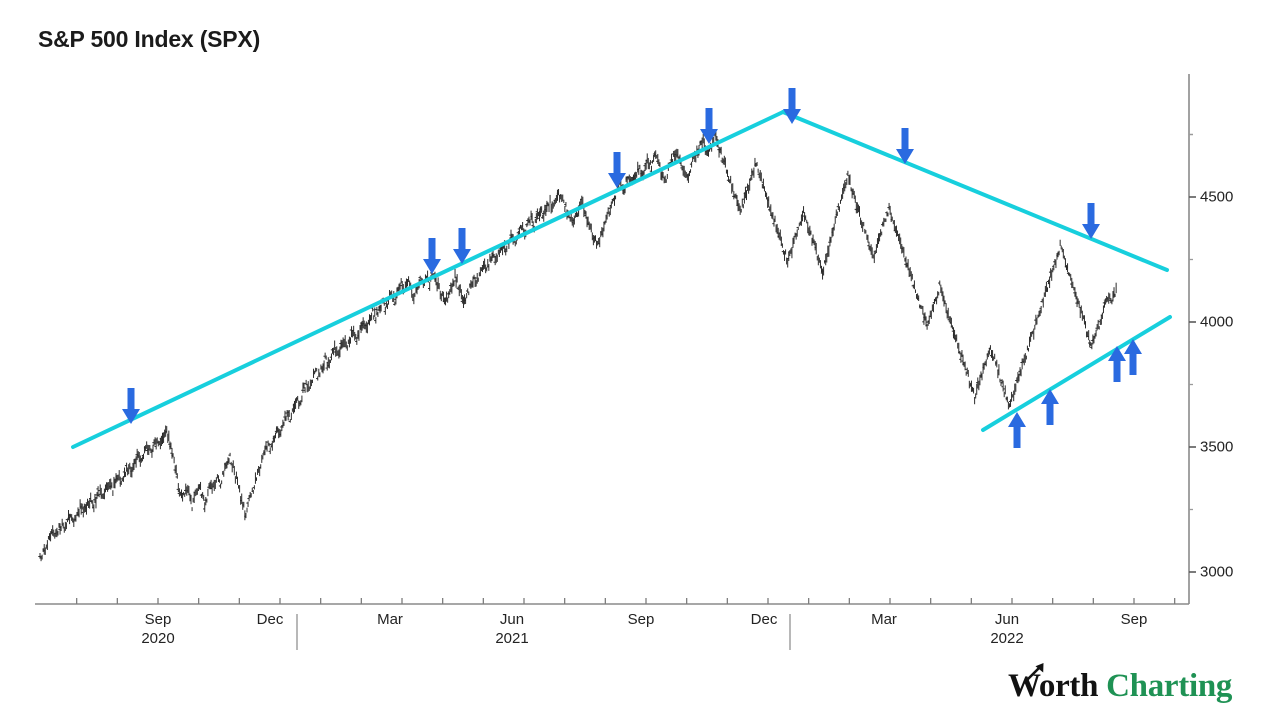  I want to click on x-axis-year-label: 2020, so click(158, 638).